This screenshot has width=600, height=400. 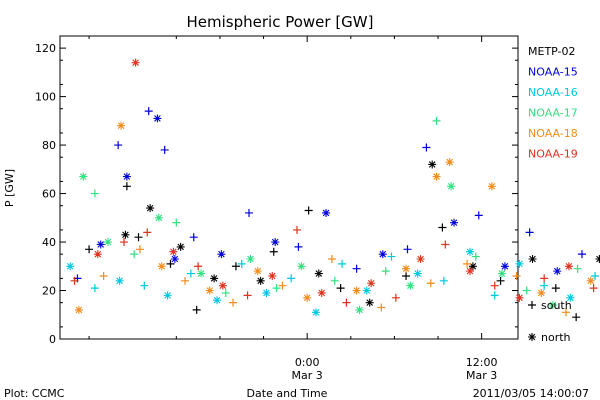 I want to click on marker-legend-label: south, so click(x=556, y=305).